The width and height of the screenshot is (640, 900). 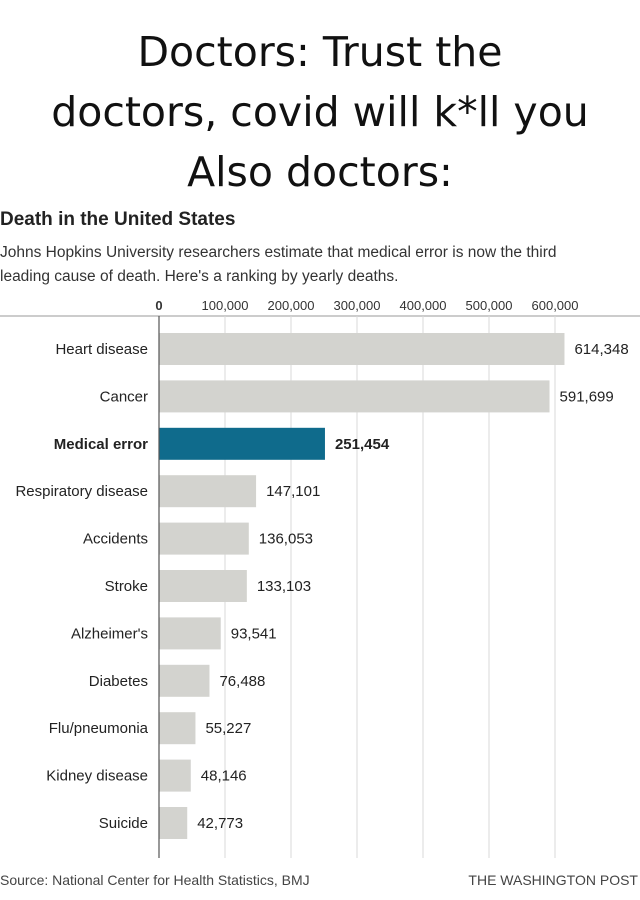 What do you see at coordinates (118, 681) in the screenshot?
I see `category-label: Diabetes` at bounding box center [118, 681].